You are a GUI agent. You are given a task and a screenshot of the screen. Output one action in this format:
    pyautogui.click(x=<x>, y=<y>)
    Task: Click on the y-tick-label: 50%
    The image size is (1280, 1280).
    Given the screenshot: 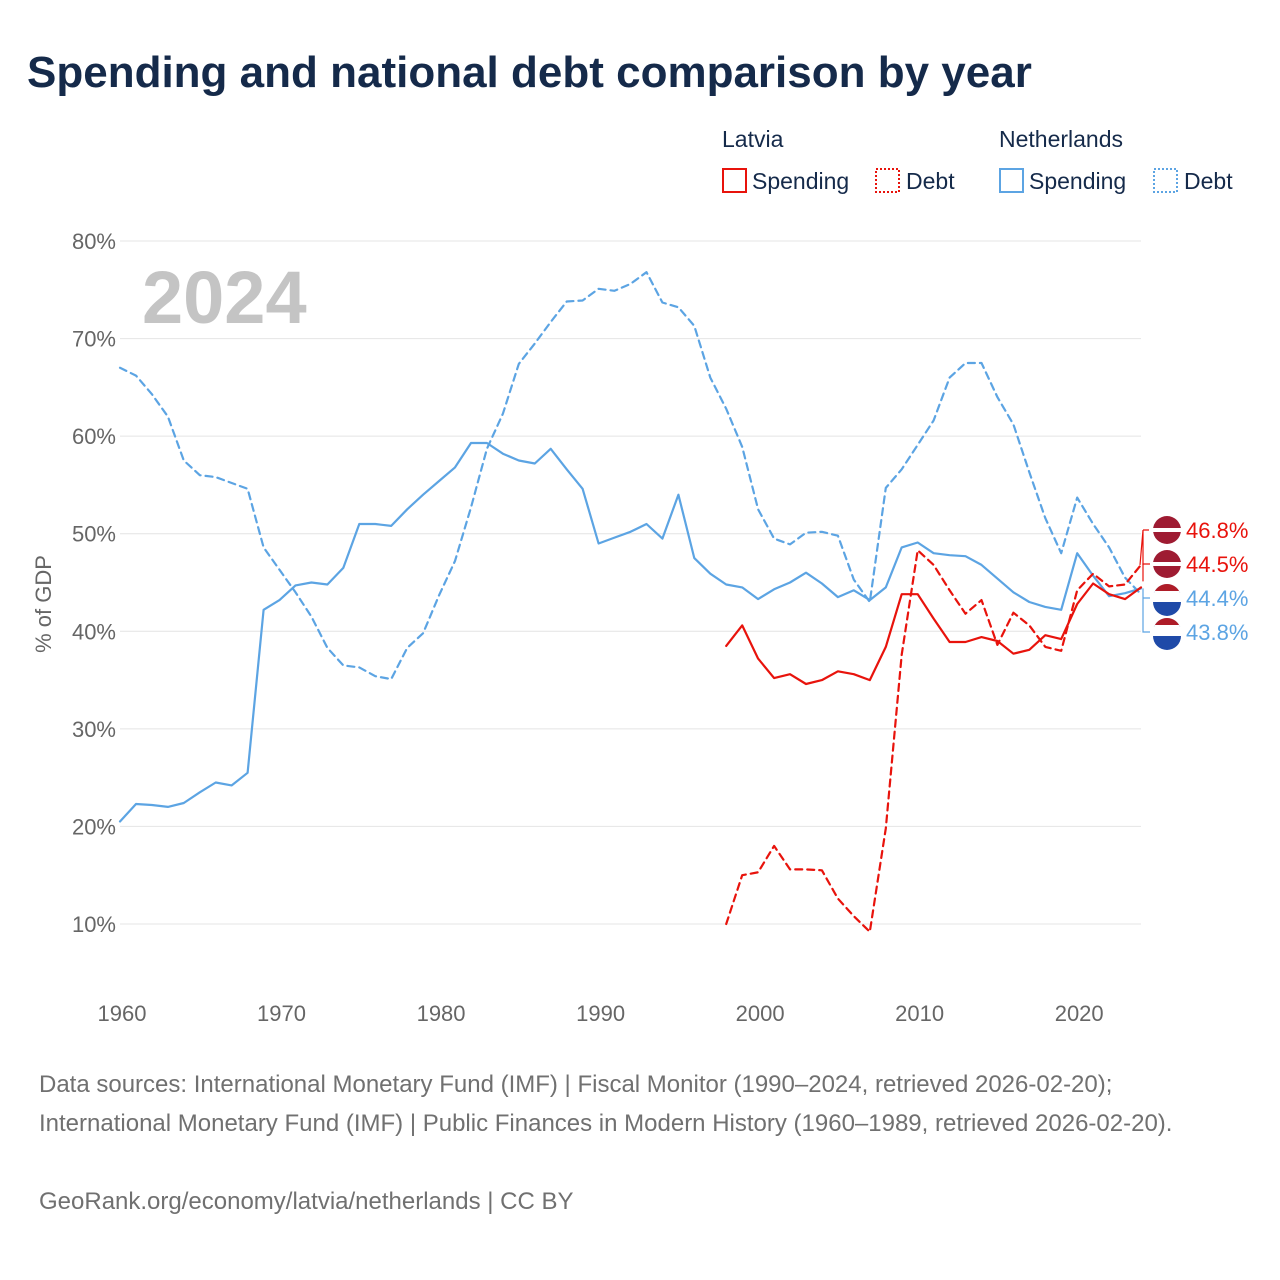 What is the action you would take?
    pyautogui.click(x=94, y=534)
    